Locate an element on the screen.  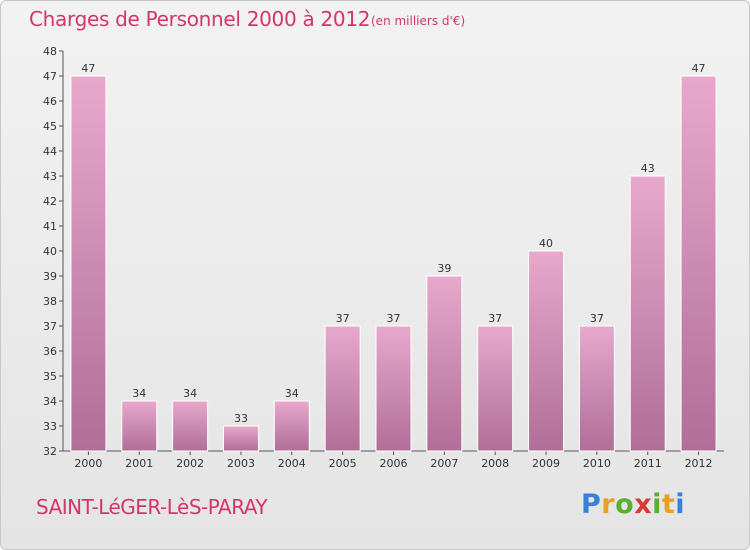
y-tick-label: 43 is located at coordinates (50, 176).